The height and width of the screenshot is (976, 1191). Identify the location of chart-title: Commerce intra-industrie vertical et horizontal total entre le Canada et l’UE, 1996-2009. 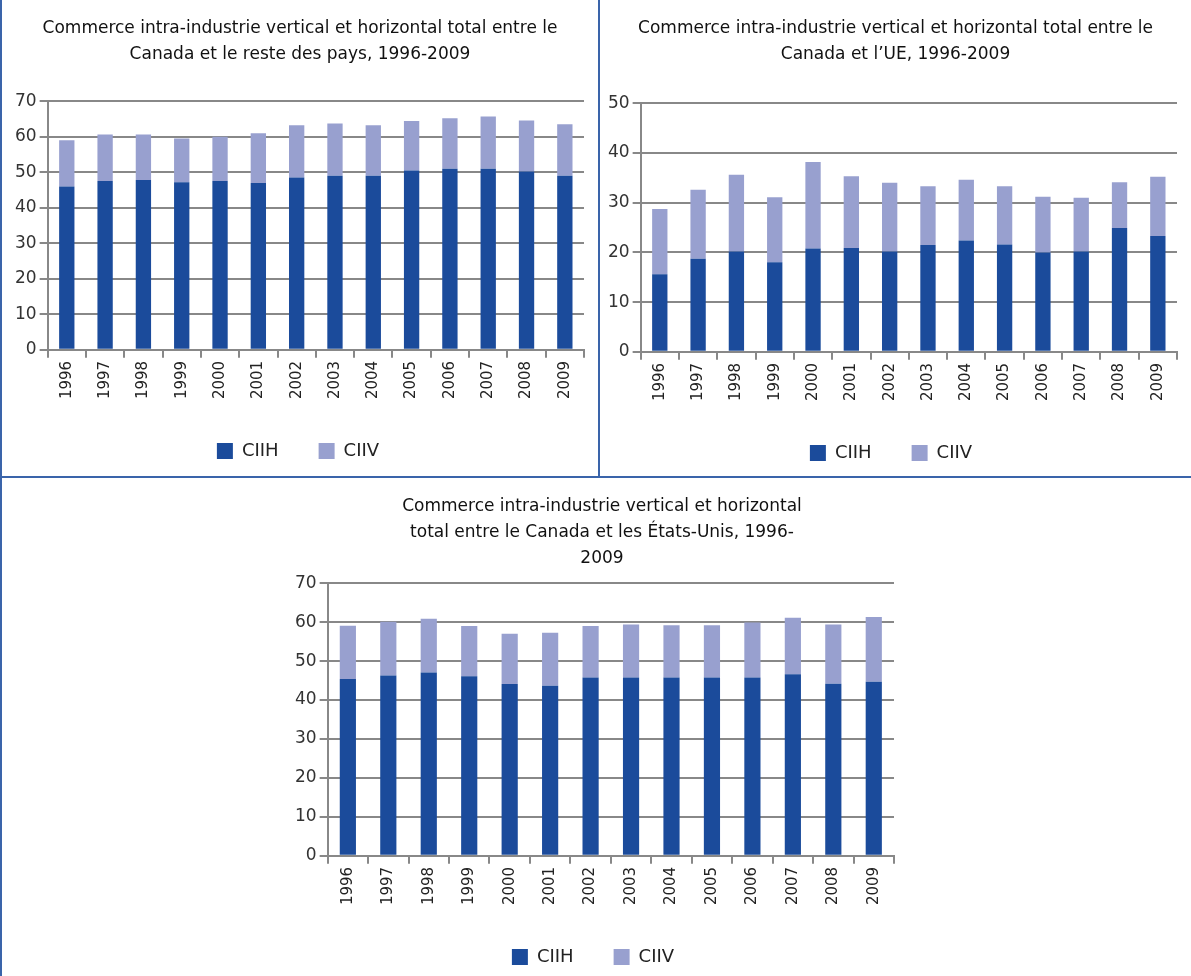
(895, 40).